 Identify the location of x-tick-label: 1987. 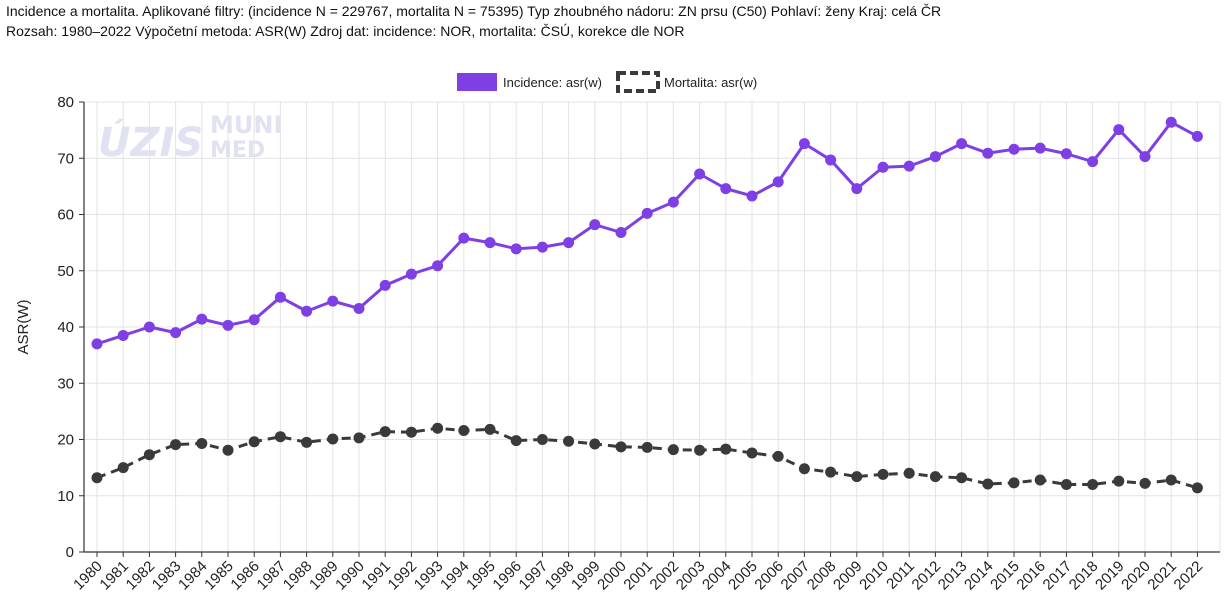
(272, 576).